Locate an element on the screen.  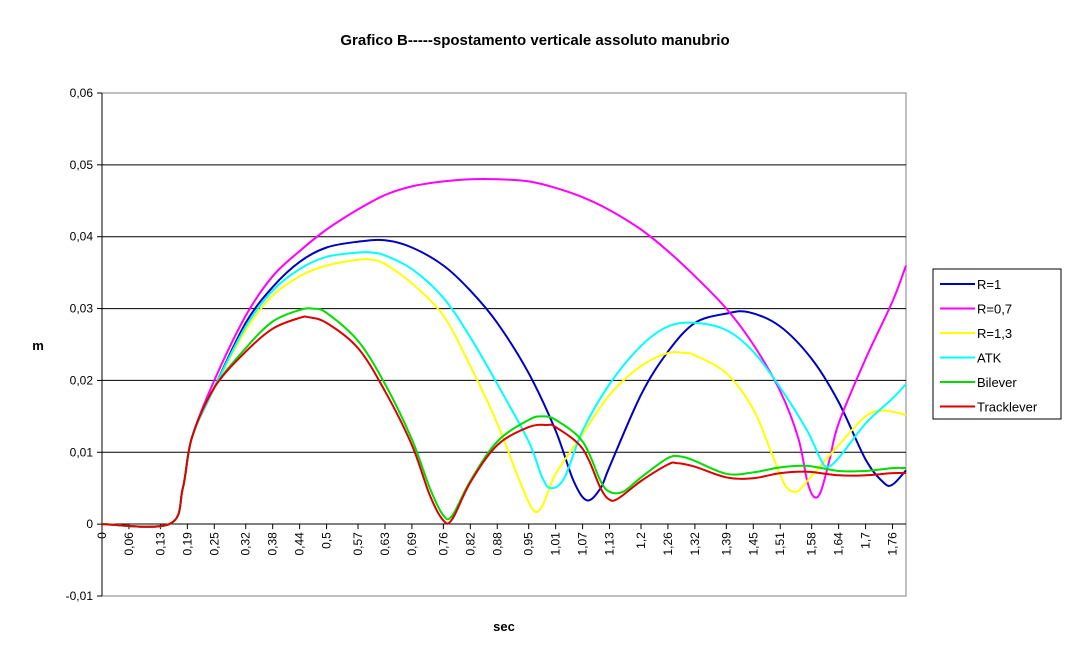
y-tick-label: 0,05 is located at coordinates (82, 165).